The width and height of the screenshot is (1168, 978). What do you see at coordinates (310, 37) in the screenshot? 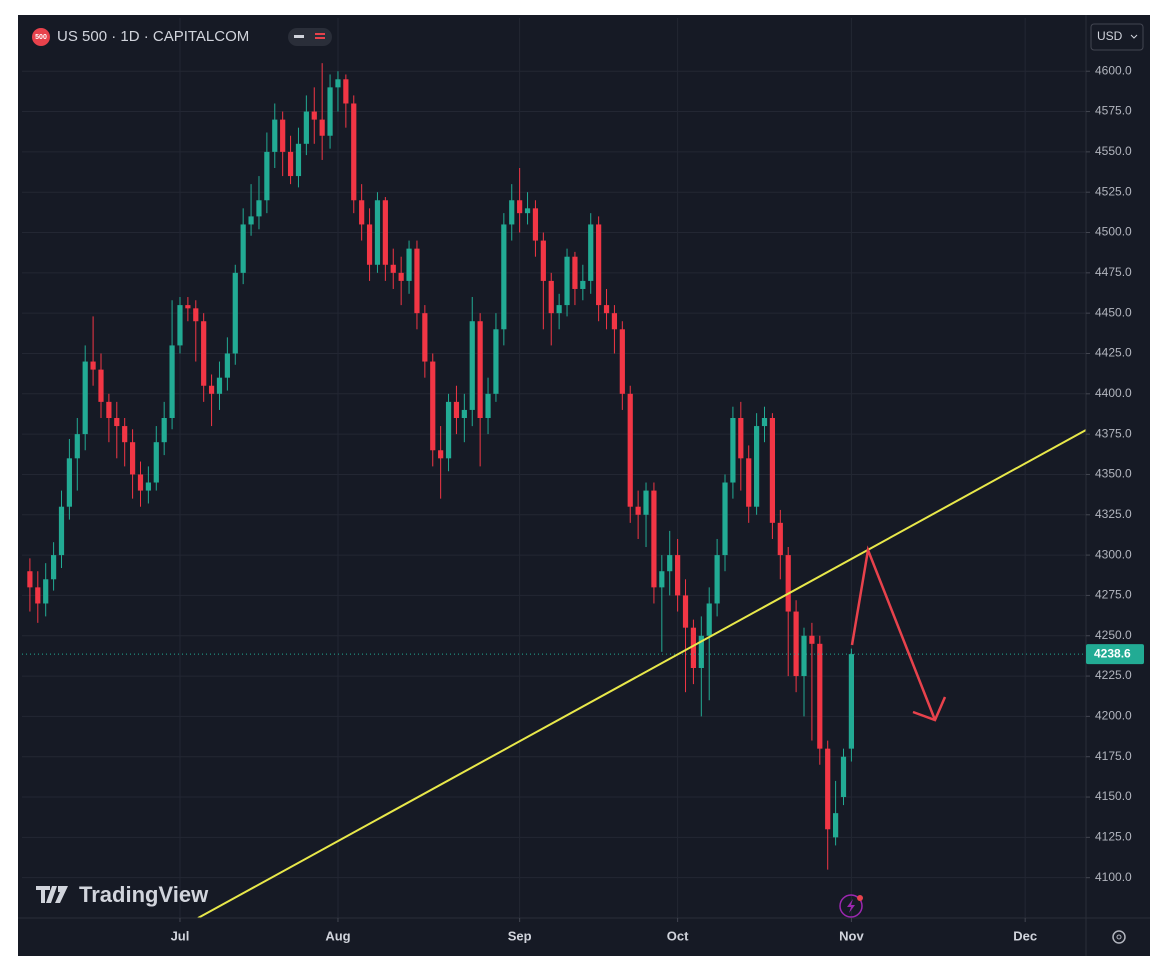
I see `toggle` at bounding box center [310, 37].